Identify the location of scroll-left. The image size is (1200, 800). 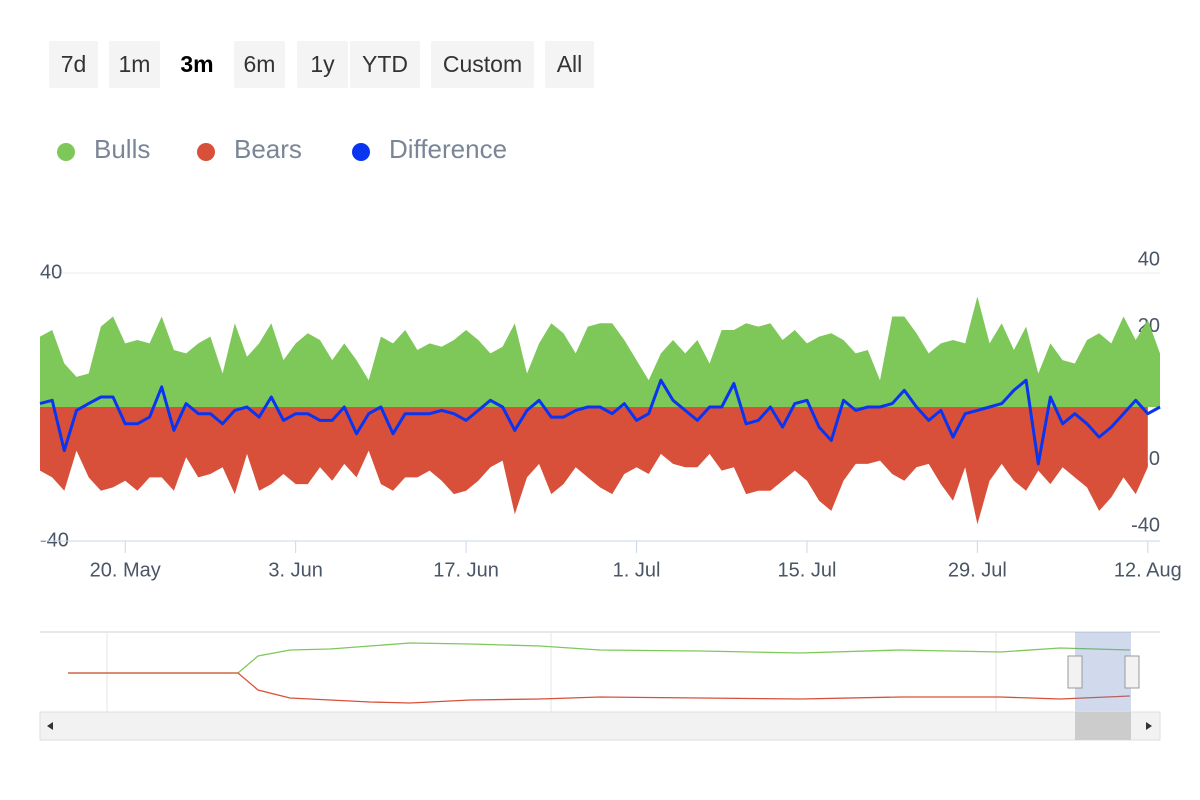
(50, 726).